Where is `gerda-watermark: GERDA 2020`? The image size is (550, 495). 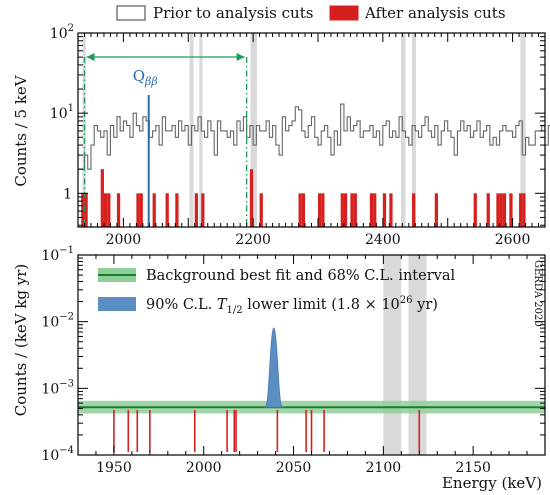
gerda-watermark: GERDA 2020 is located at coordinates (537, 293).